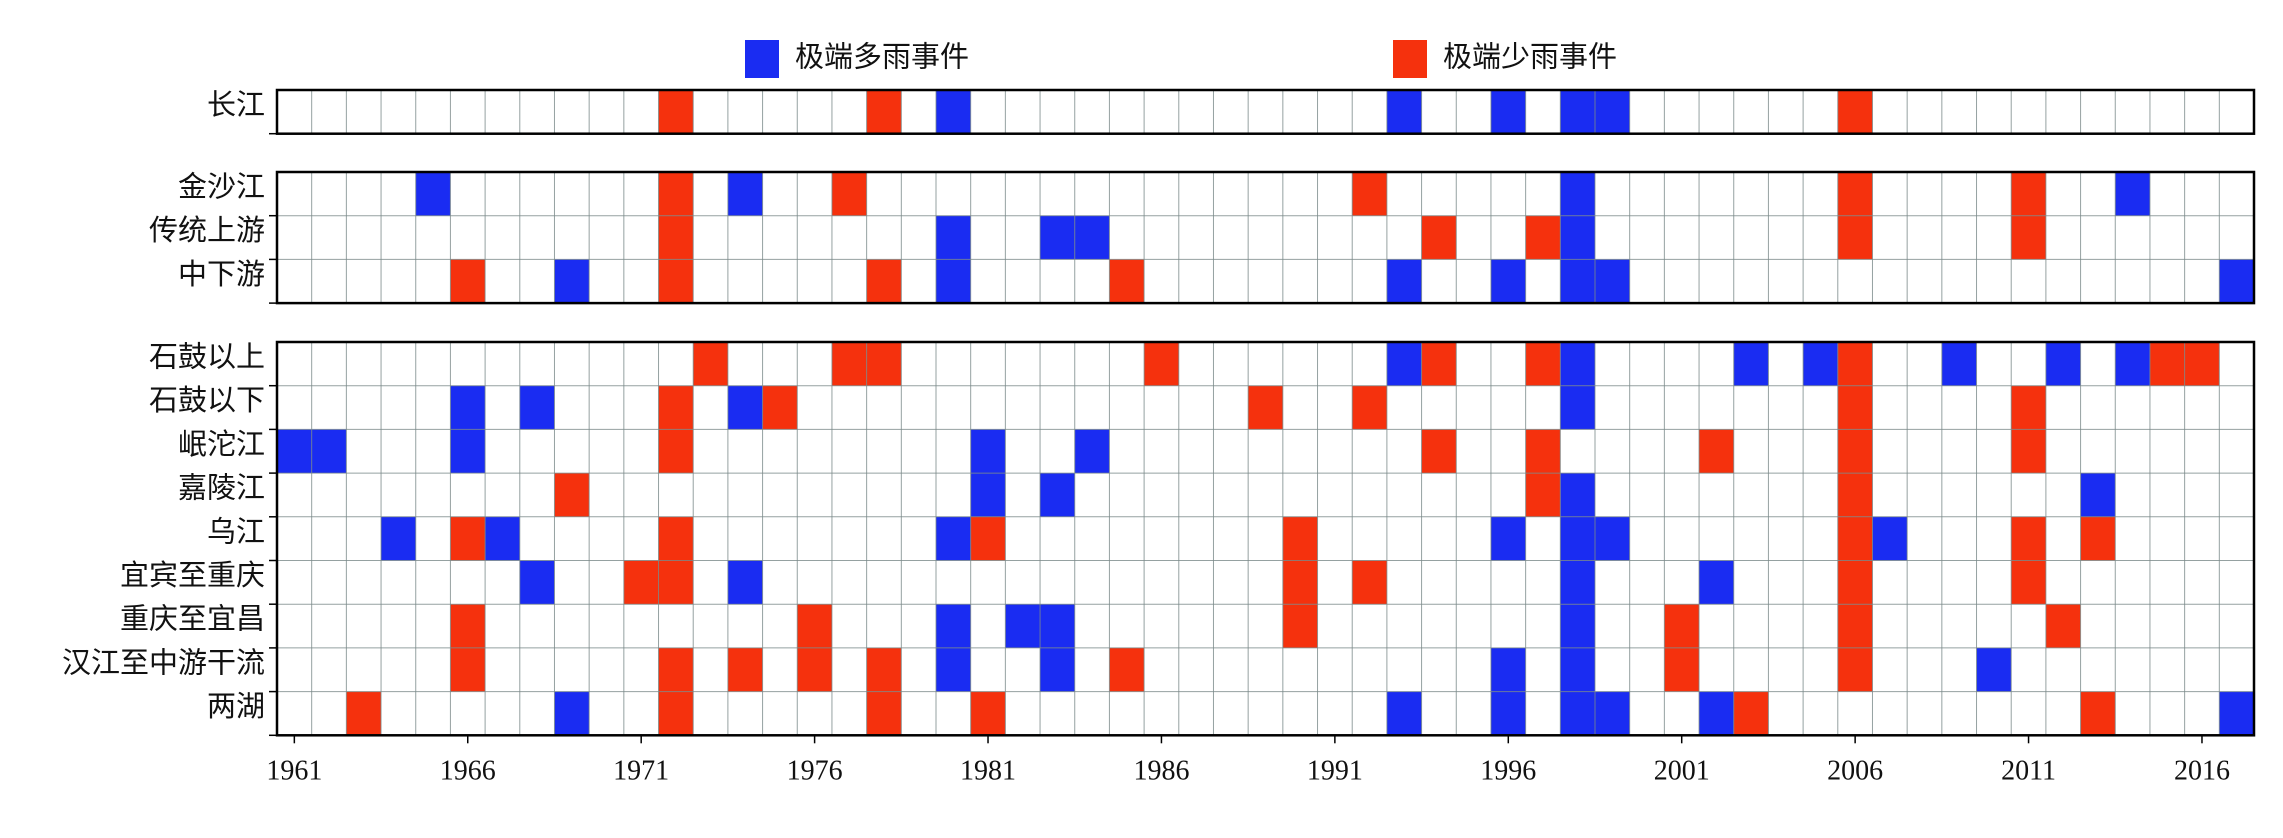 The height and width of the screenshot is (838, 2283). Describe the element at coordinates (236, 105) in the screenshot. I see `row-label: 长江` at that location.